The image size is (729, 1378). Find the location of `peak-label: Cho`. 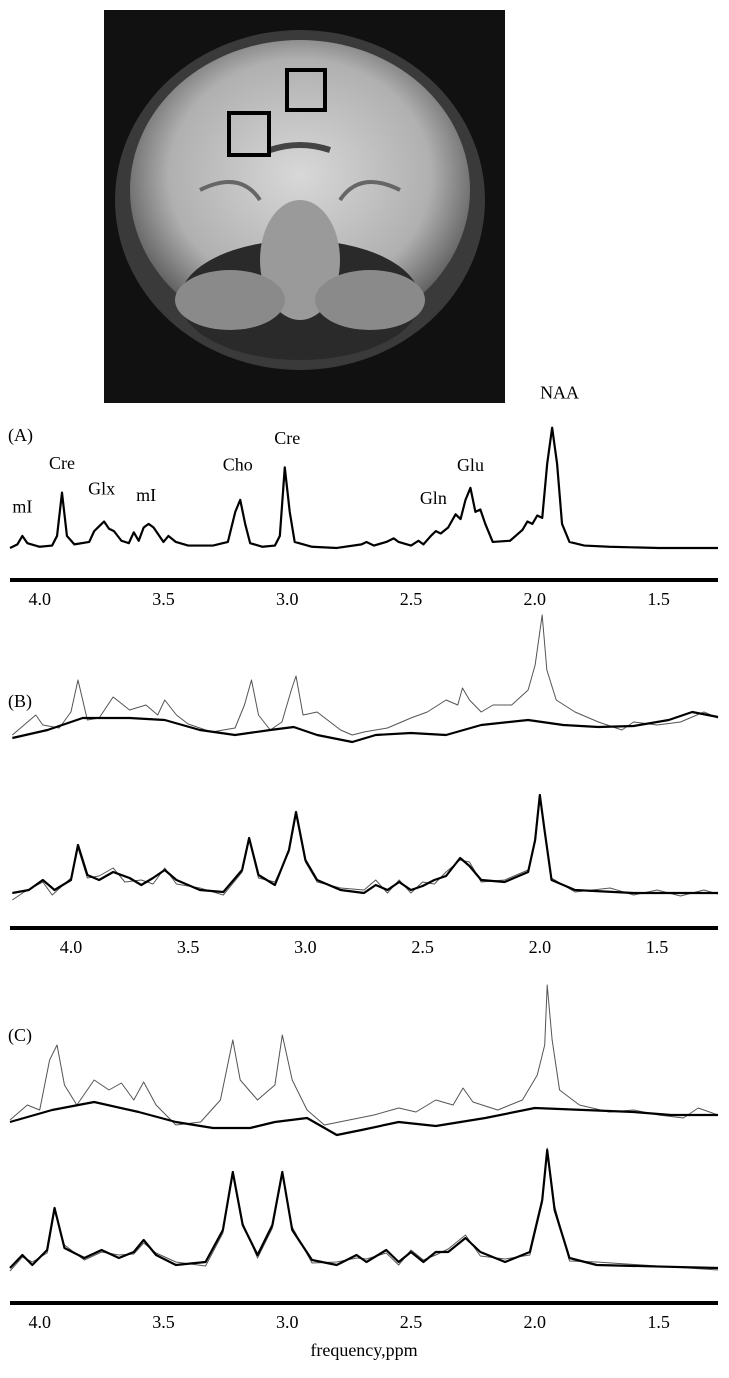

peak-label: Cho is located at coordinates (238, 464).